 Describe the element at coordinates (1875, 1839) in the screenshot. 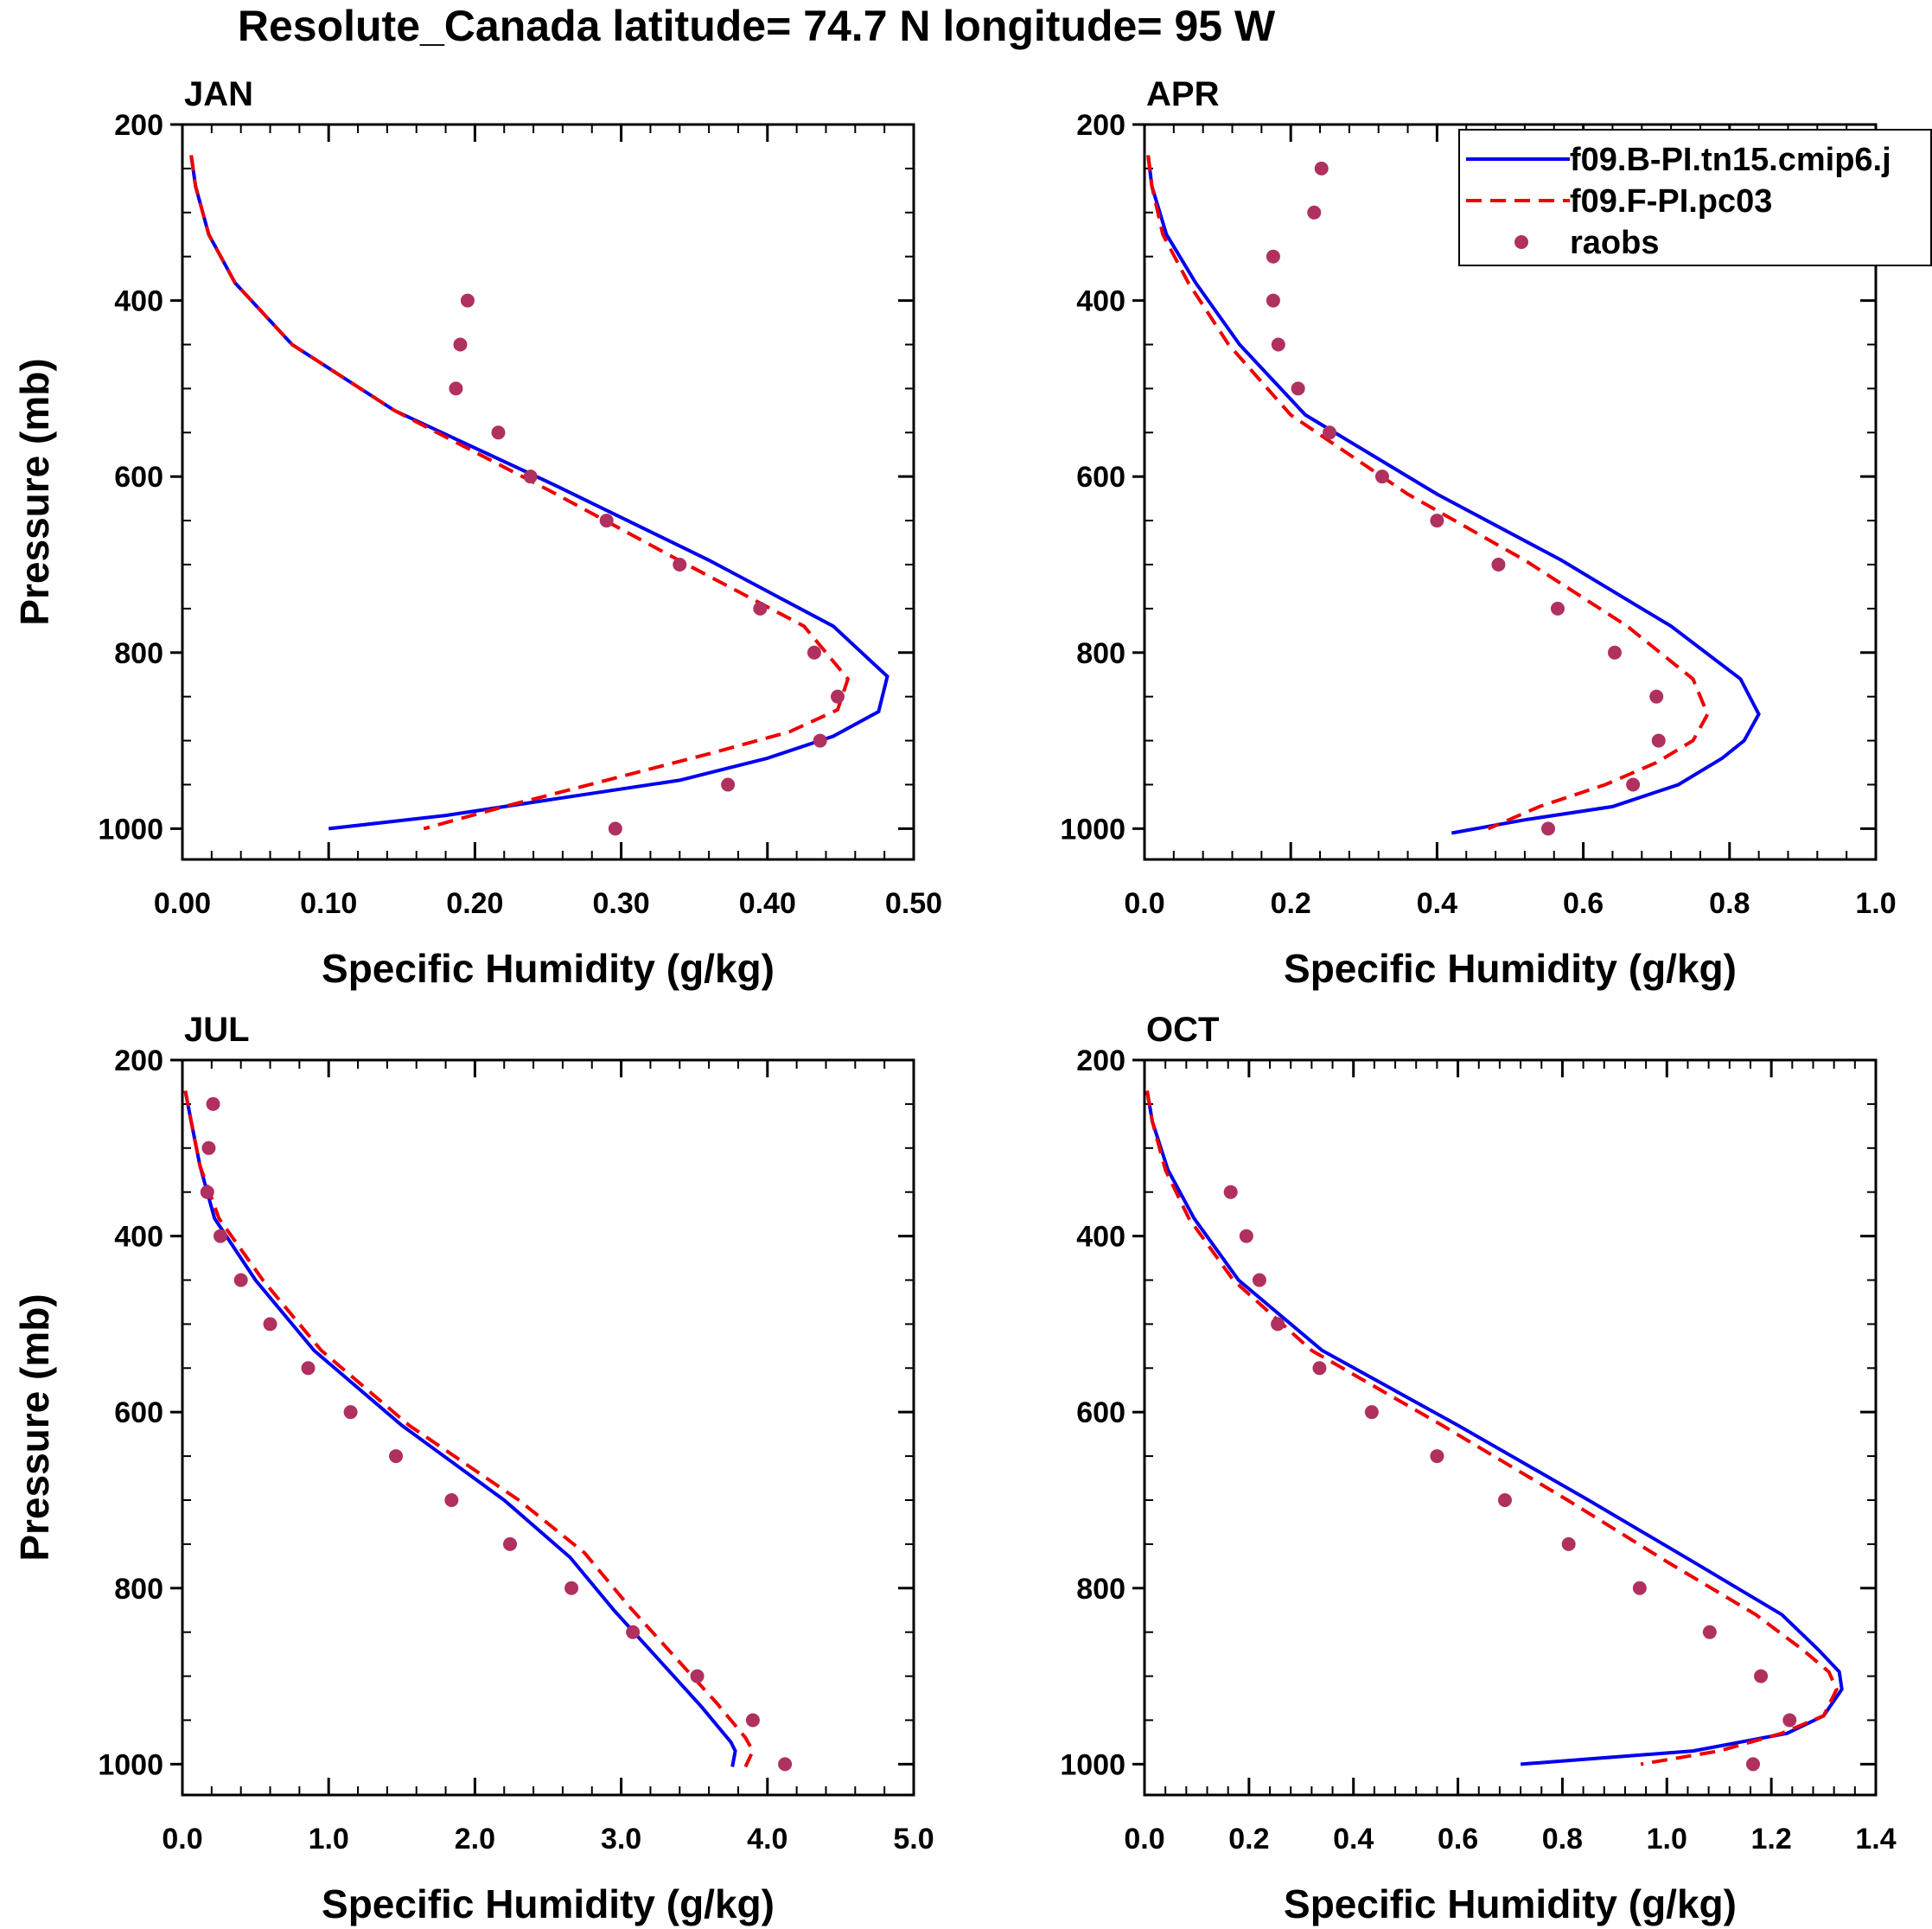

I see `x-tick-label: 1.4` at that location.